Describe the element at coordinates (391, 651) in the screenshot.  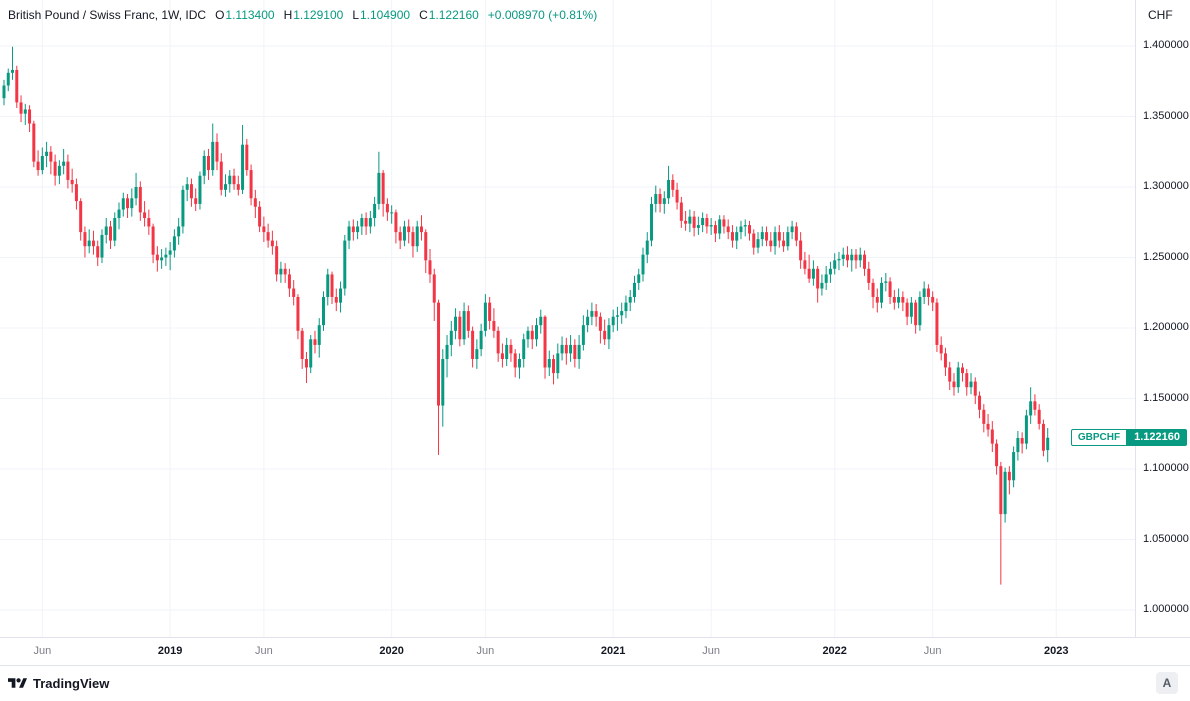
I see `time-tick-label: 2020` at that location.